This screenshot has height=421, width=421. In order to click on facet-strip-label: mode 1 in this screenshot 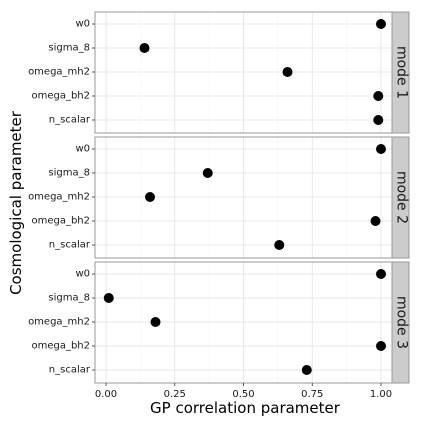, I will do `click(402, 72)`.